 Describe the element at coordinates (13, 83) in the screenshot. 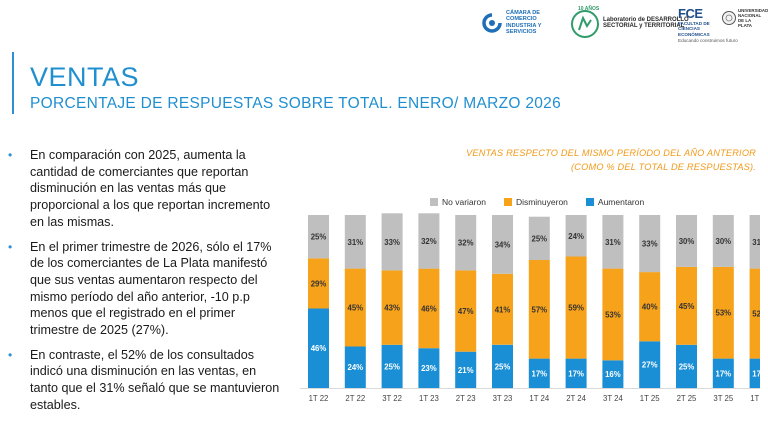

I see `title-accent-bar` at that location.